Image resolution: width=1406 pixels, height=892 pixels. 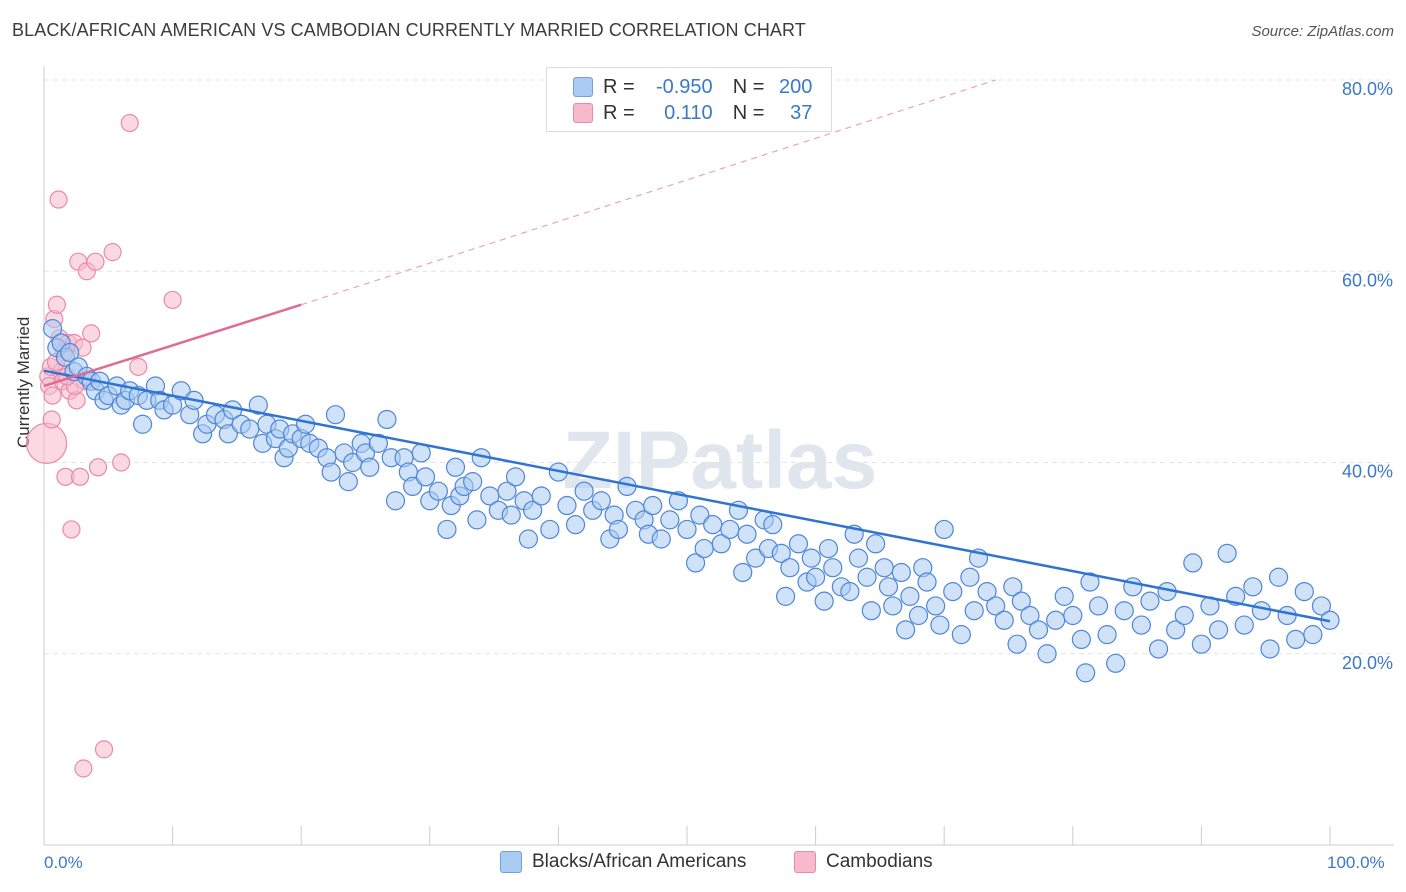 What do you see at coordinates (639, 861) in the screenshot?
I see `legend-label: Blacks/African Americans` at bounding box center [639, 861].